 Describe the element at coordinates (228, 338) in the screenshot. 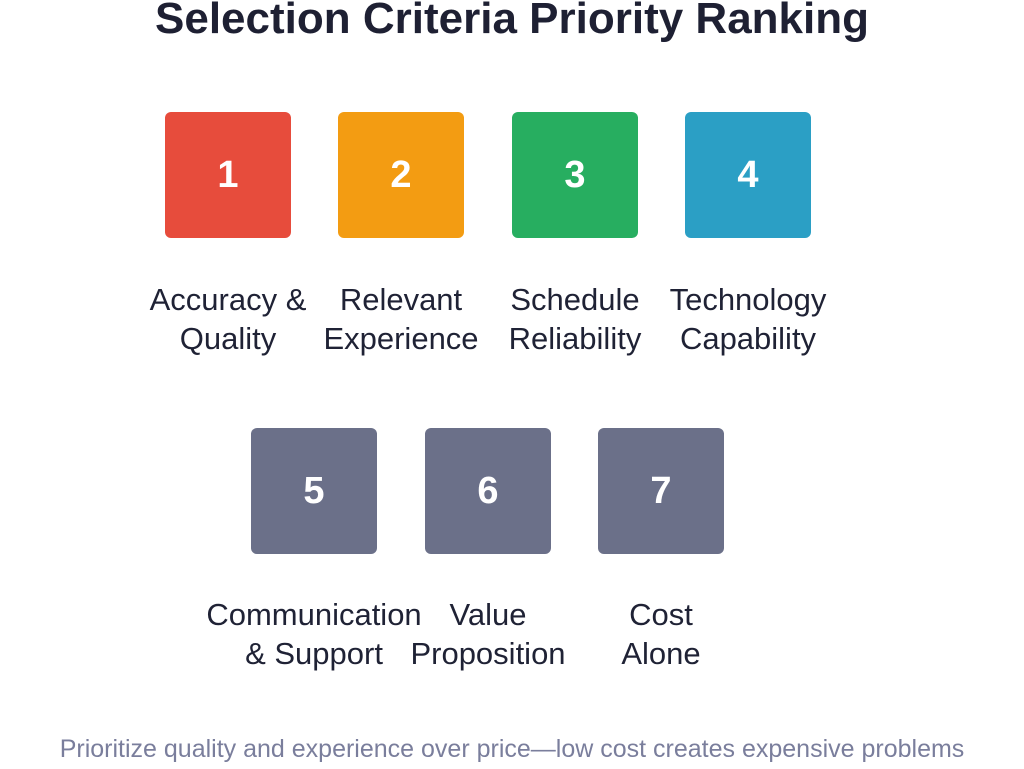

I see `criterion-label-line: Quality` at that location.